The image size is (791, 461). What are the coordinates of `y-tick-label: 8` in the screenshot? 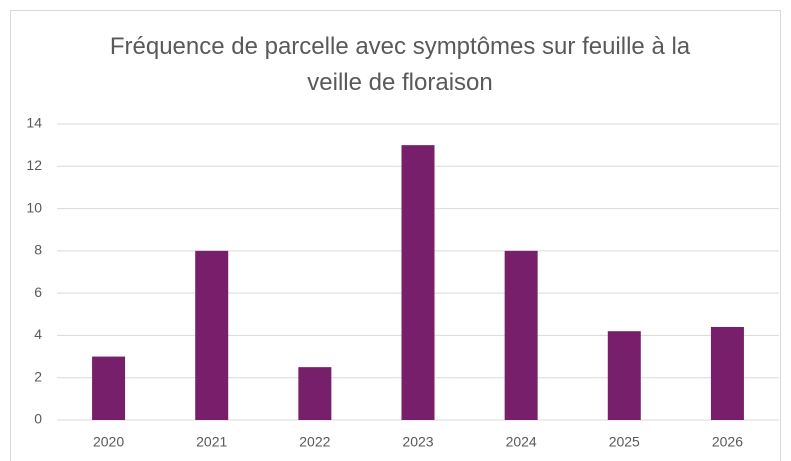 It's located at (38, 250).